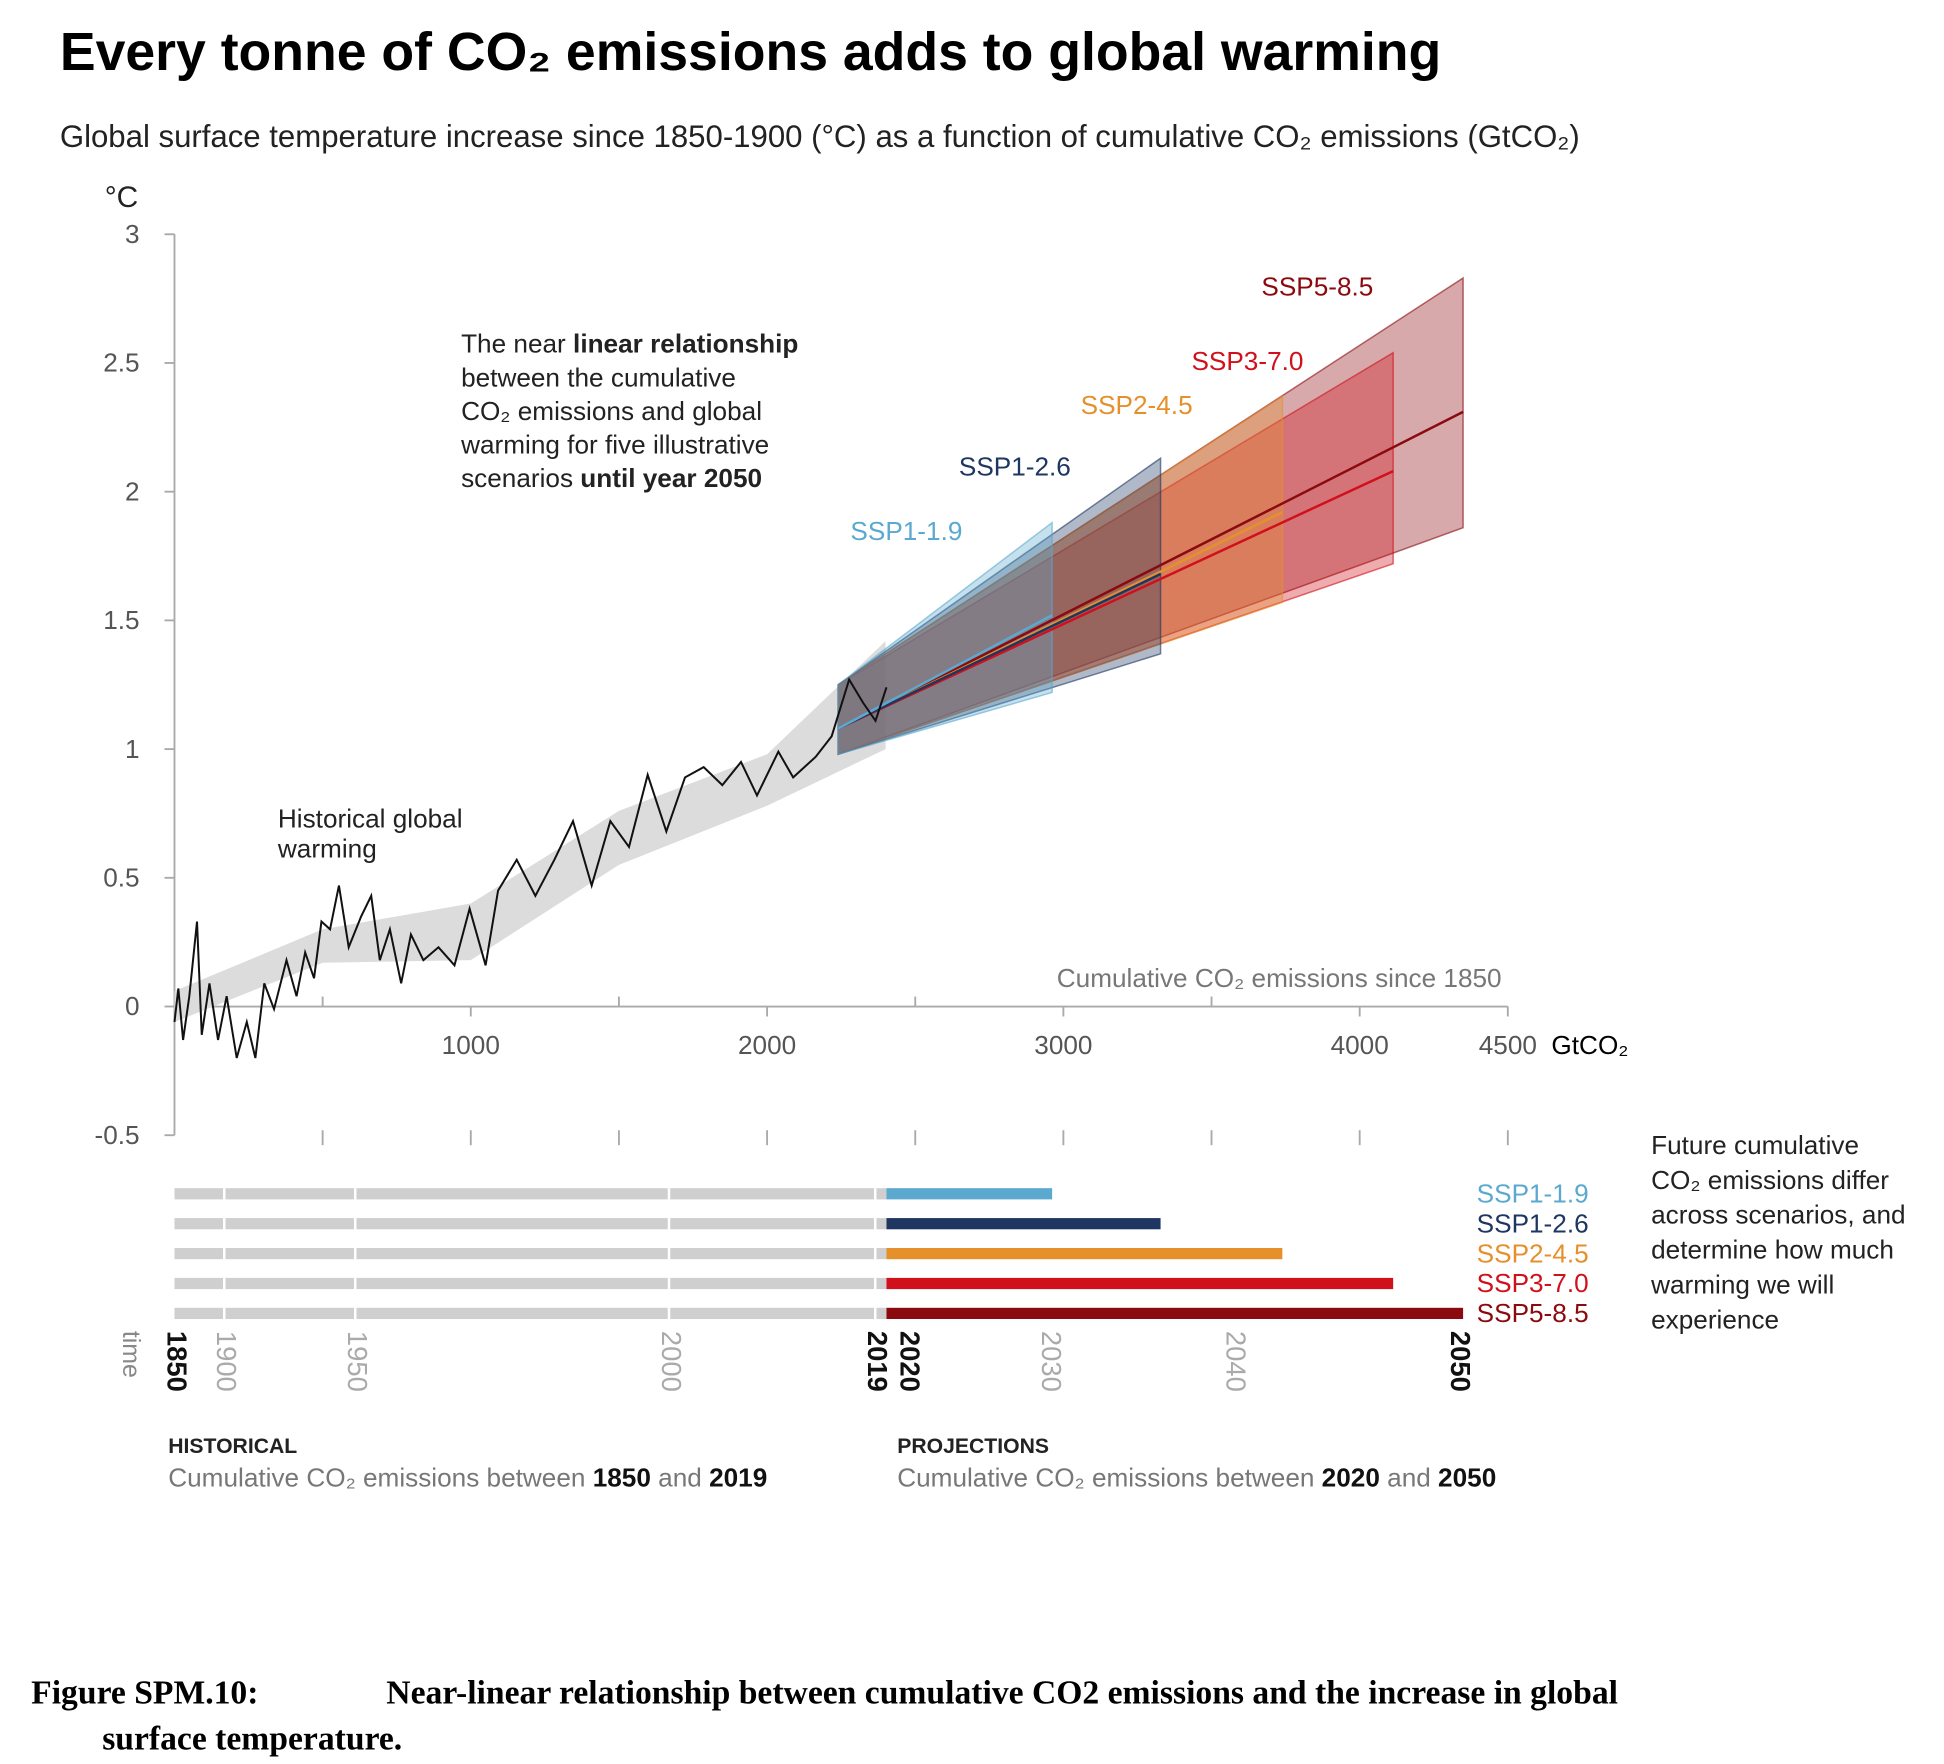 Image resolution: width=1944 pixels, height=1764 pixels. What do you see at coordinates (232, 1446) in the screenshot?
I see `section-heading: HISTORICAL` at bounding box center [232, 1446].